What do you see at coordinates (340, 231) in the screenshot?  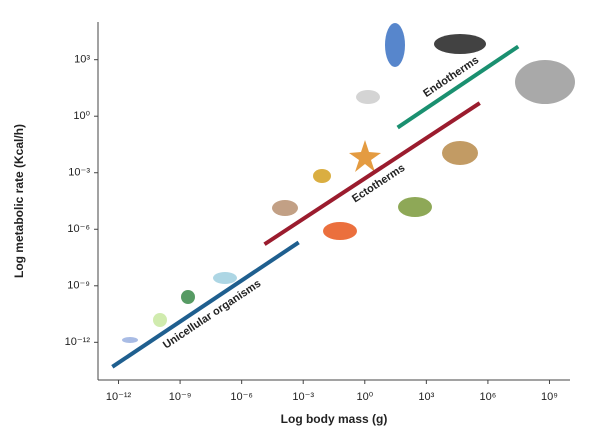 I see `fish-icon` at bounding box center [340, 231].